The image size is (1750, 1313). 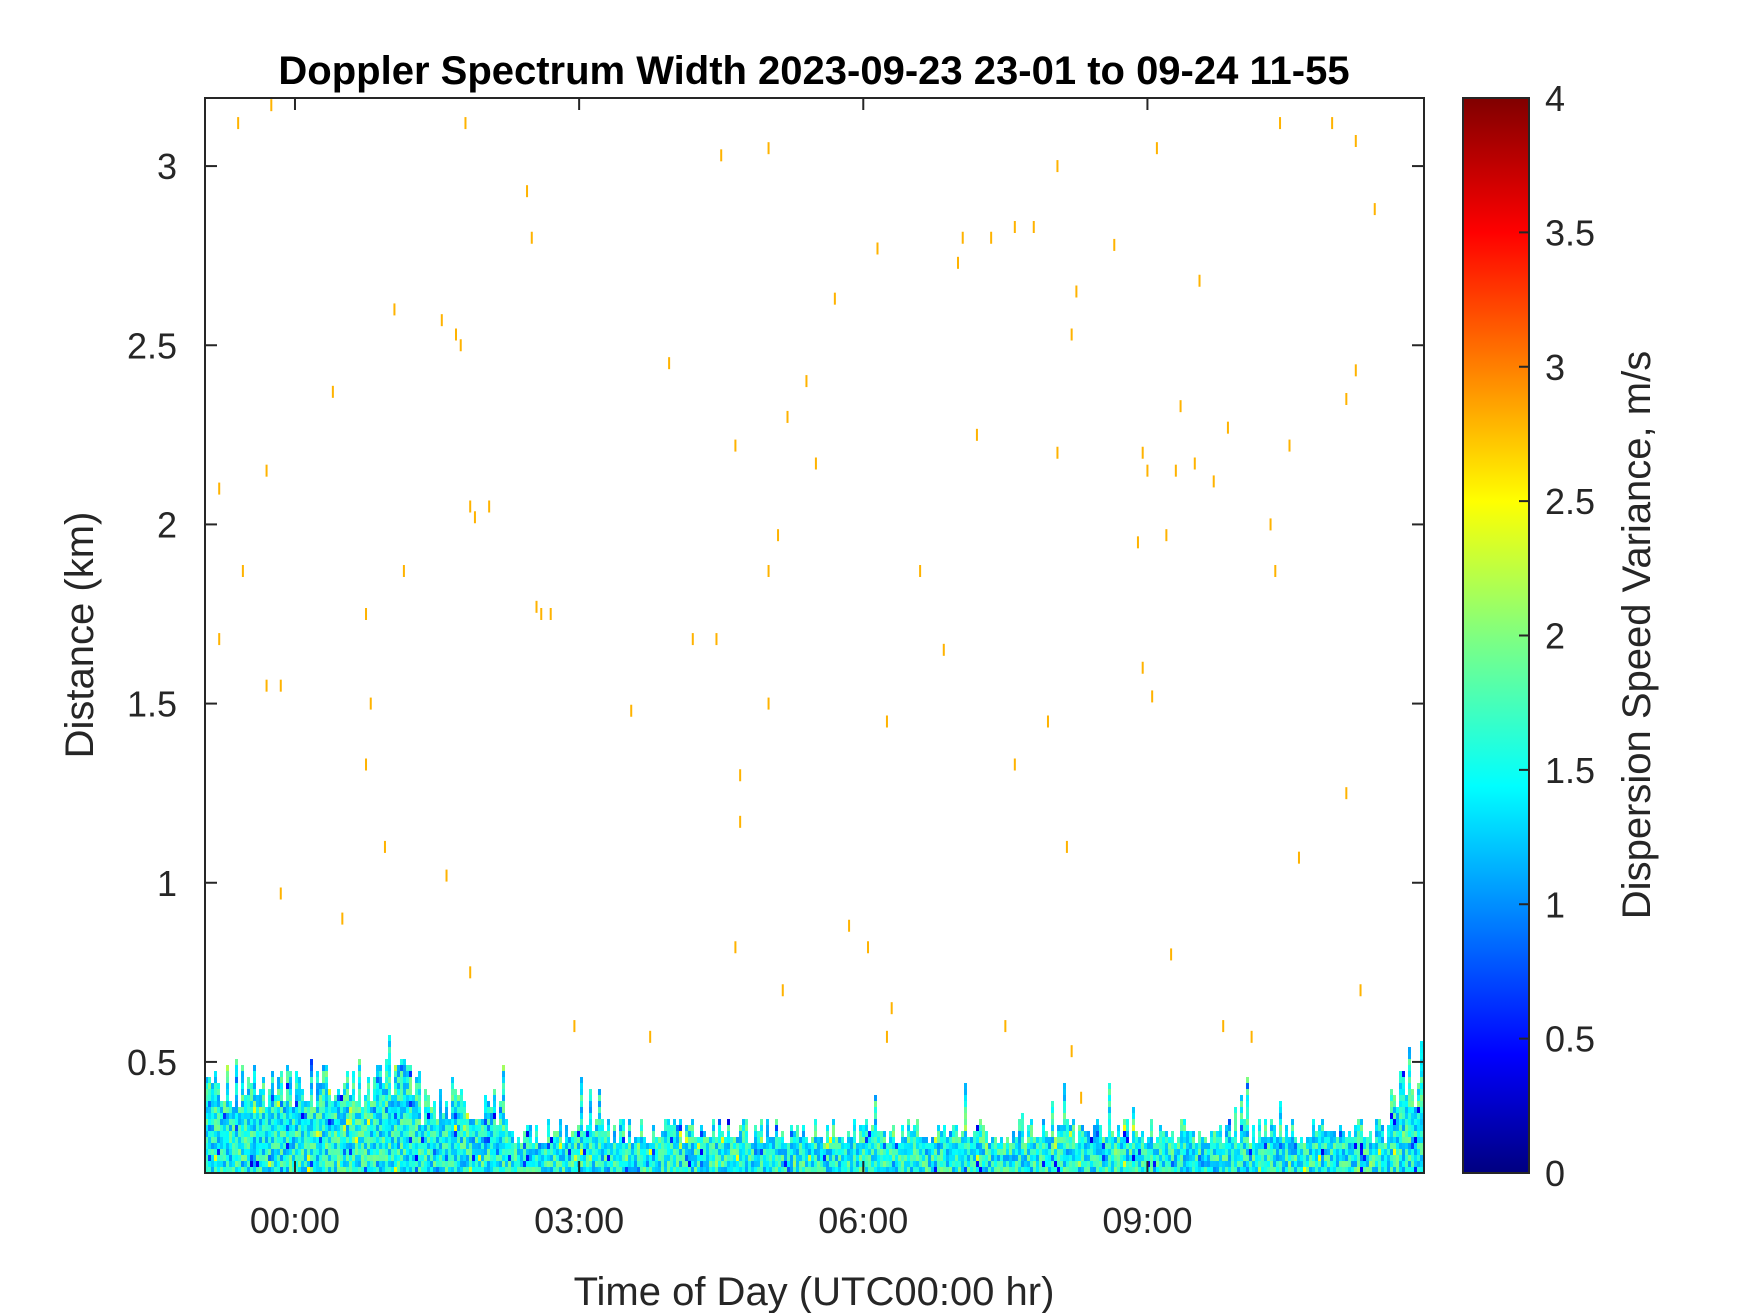 I want to click on colorbar, so click(x=1496, y=635).